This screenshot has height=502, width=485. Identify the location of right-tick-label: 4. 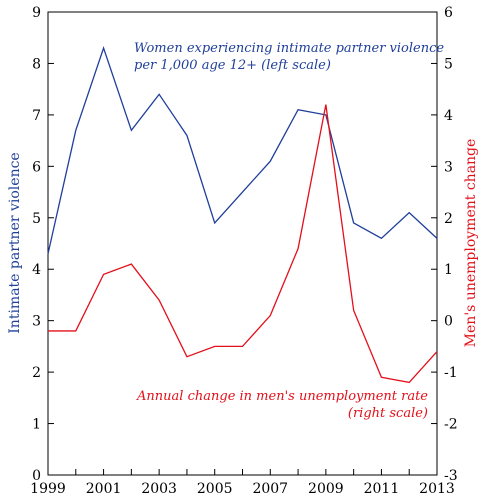
(448, 116).